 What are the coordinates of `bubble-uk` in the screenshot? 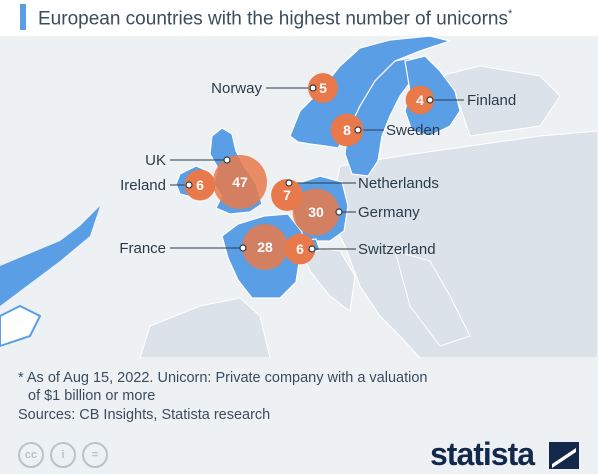 It's located at (240, 182).